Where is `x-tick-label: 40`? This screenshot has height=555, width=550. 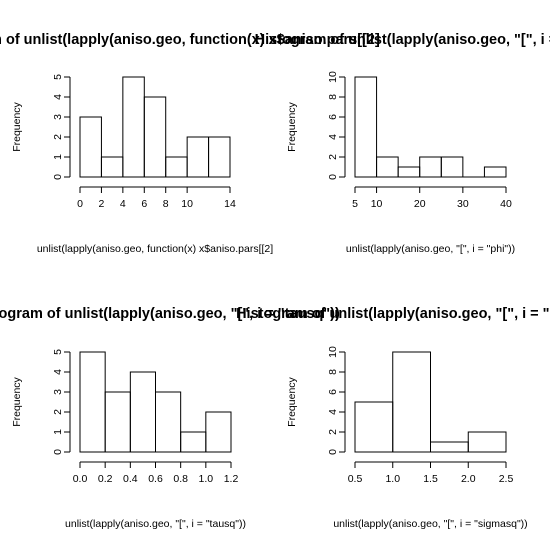 x-tick-label: 40 is located at coordinates (506, 204).